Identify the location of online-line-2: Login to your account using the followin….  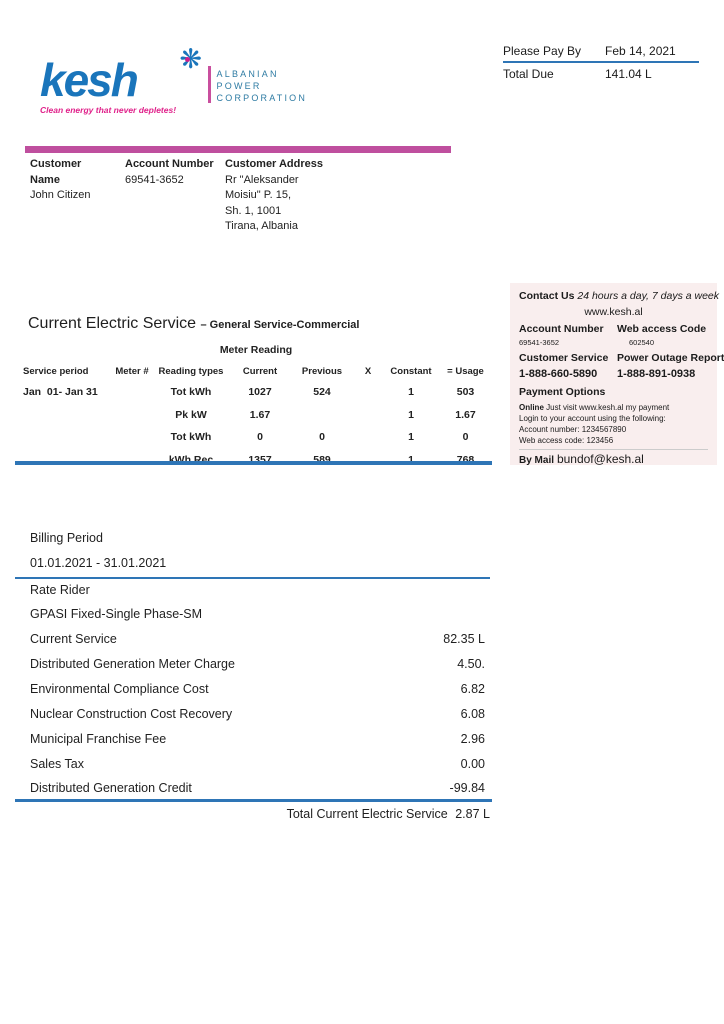
(592, 418).